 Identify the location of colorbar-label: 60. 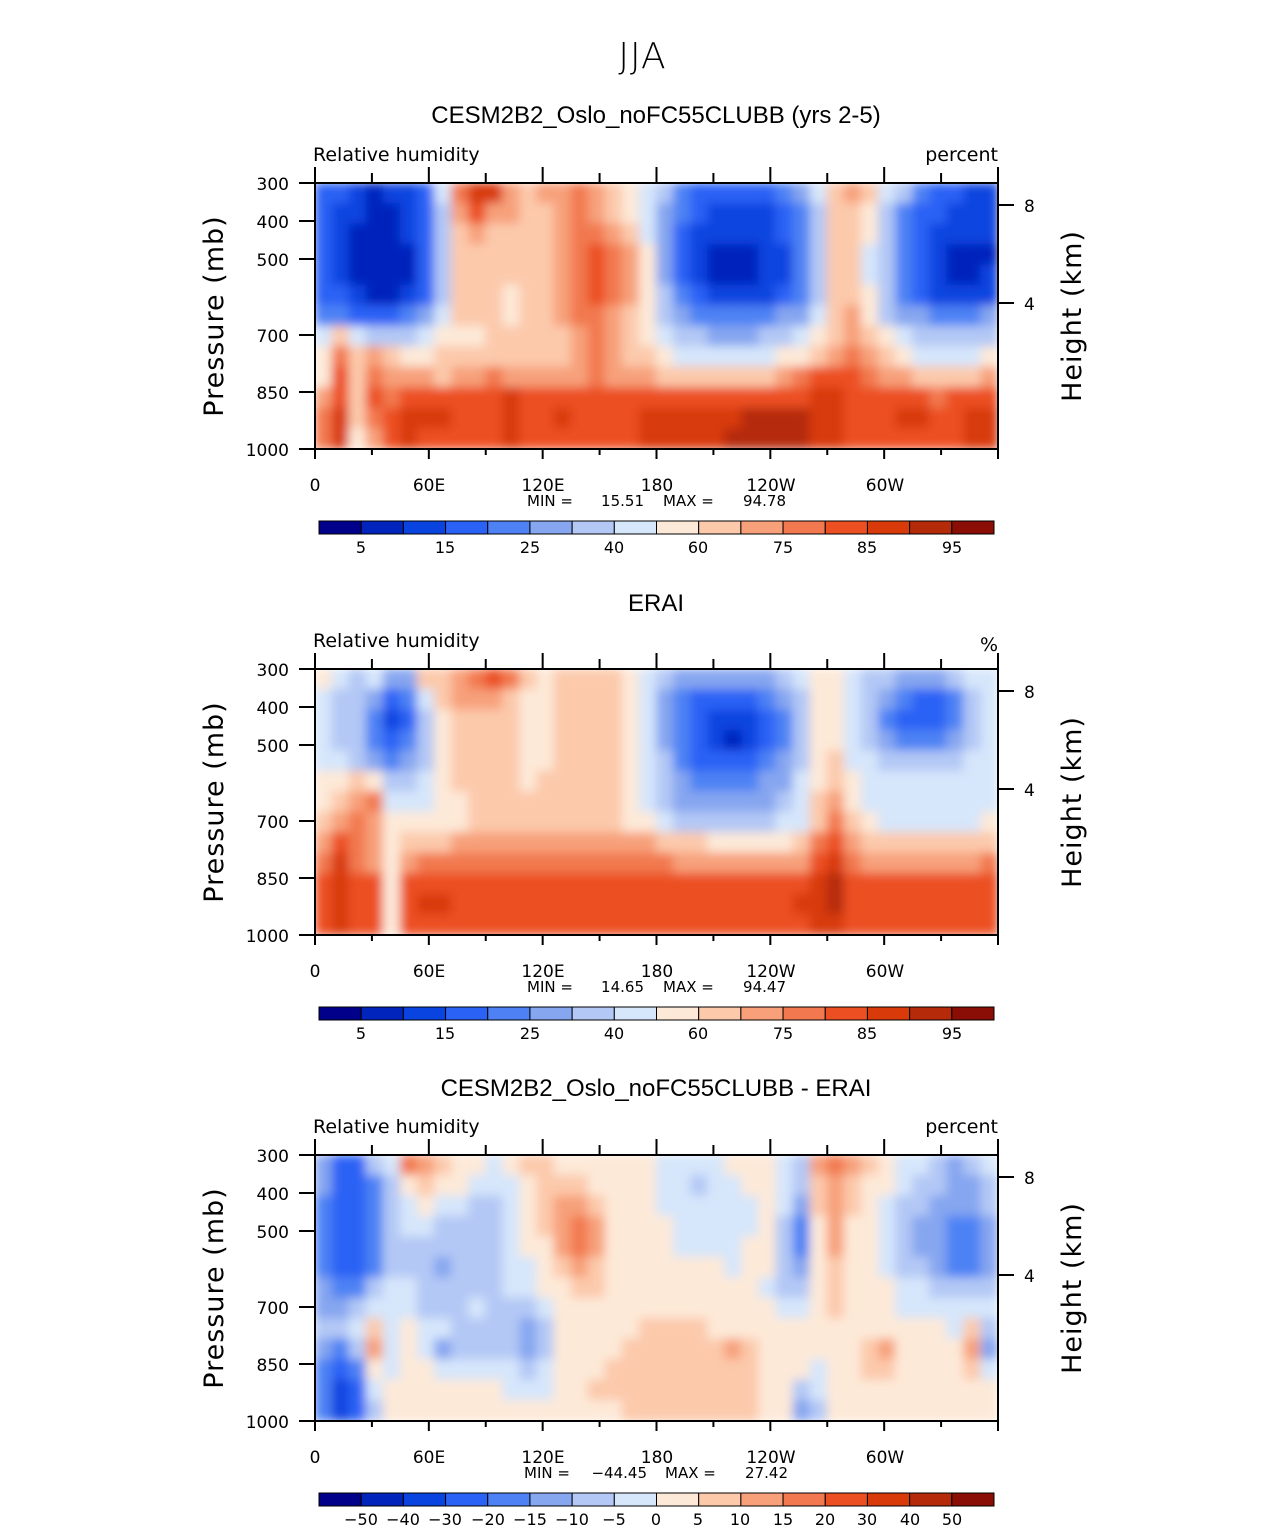
(698, 547).